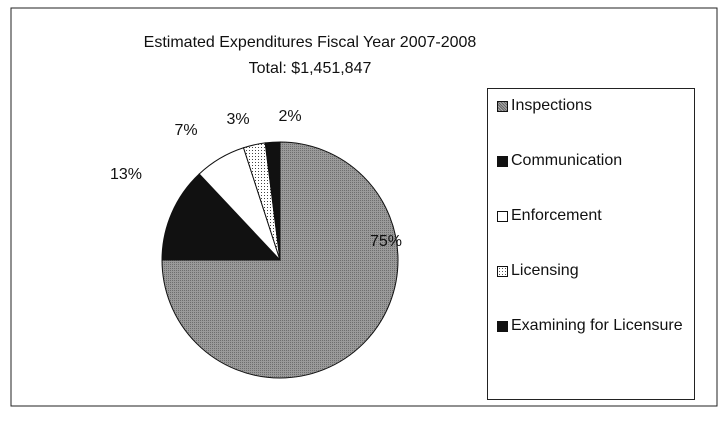 This screenshot has width=727, height=425. What do you see at coordinates (551, 105) in the screenshot?
I see `legend-label: Inspections` at bounding box center [551, 105].